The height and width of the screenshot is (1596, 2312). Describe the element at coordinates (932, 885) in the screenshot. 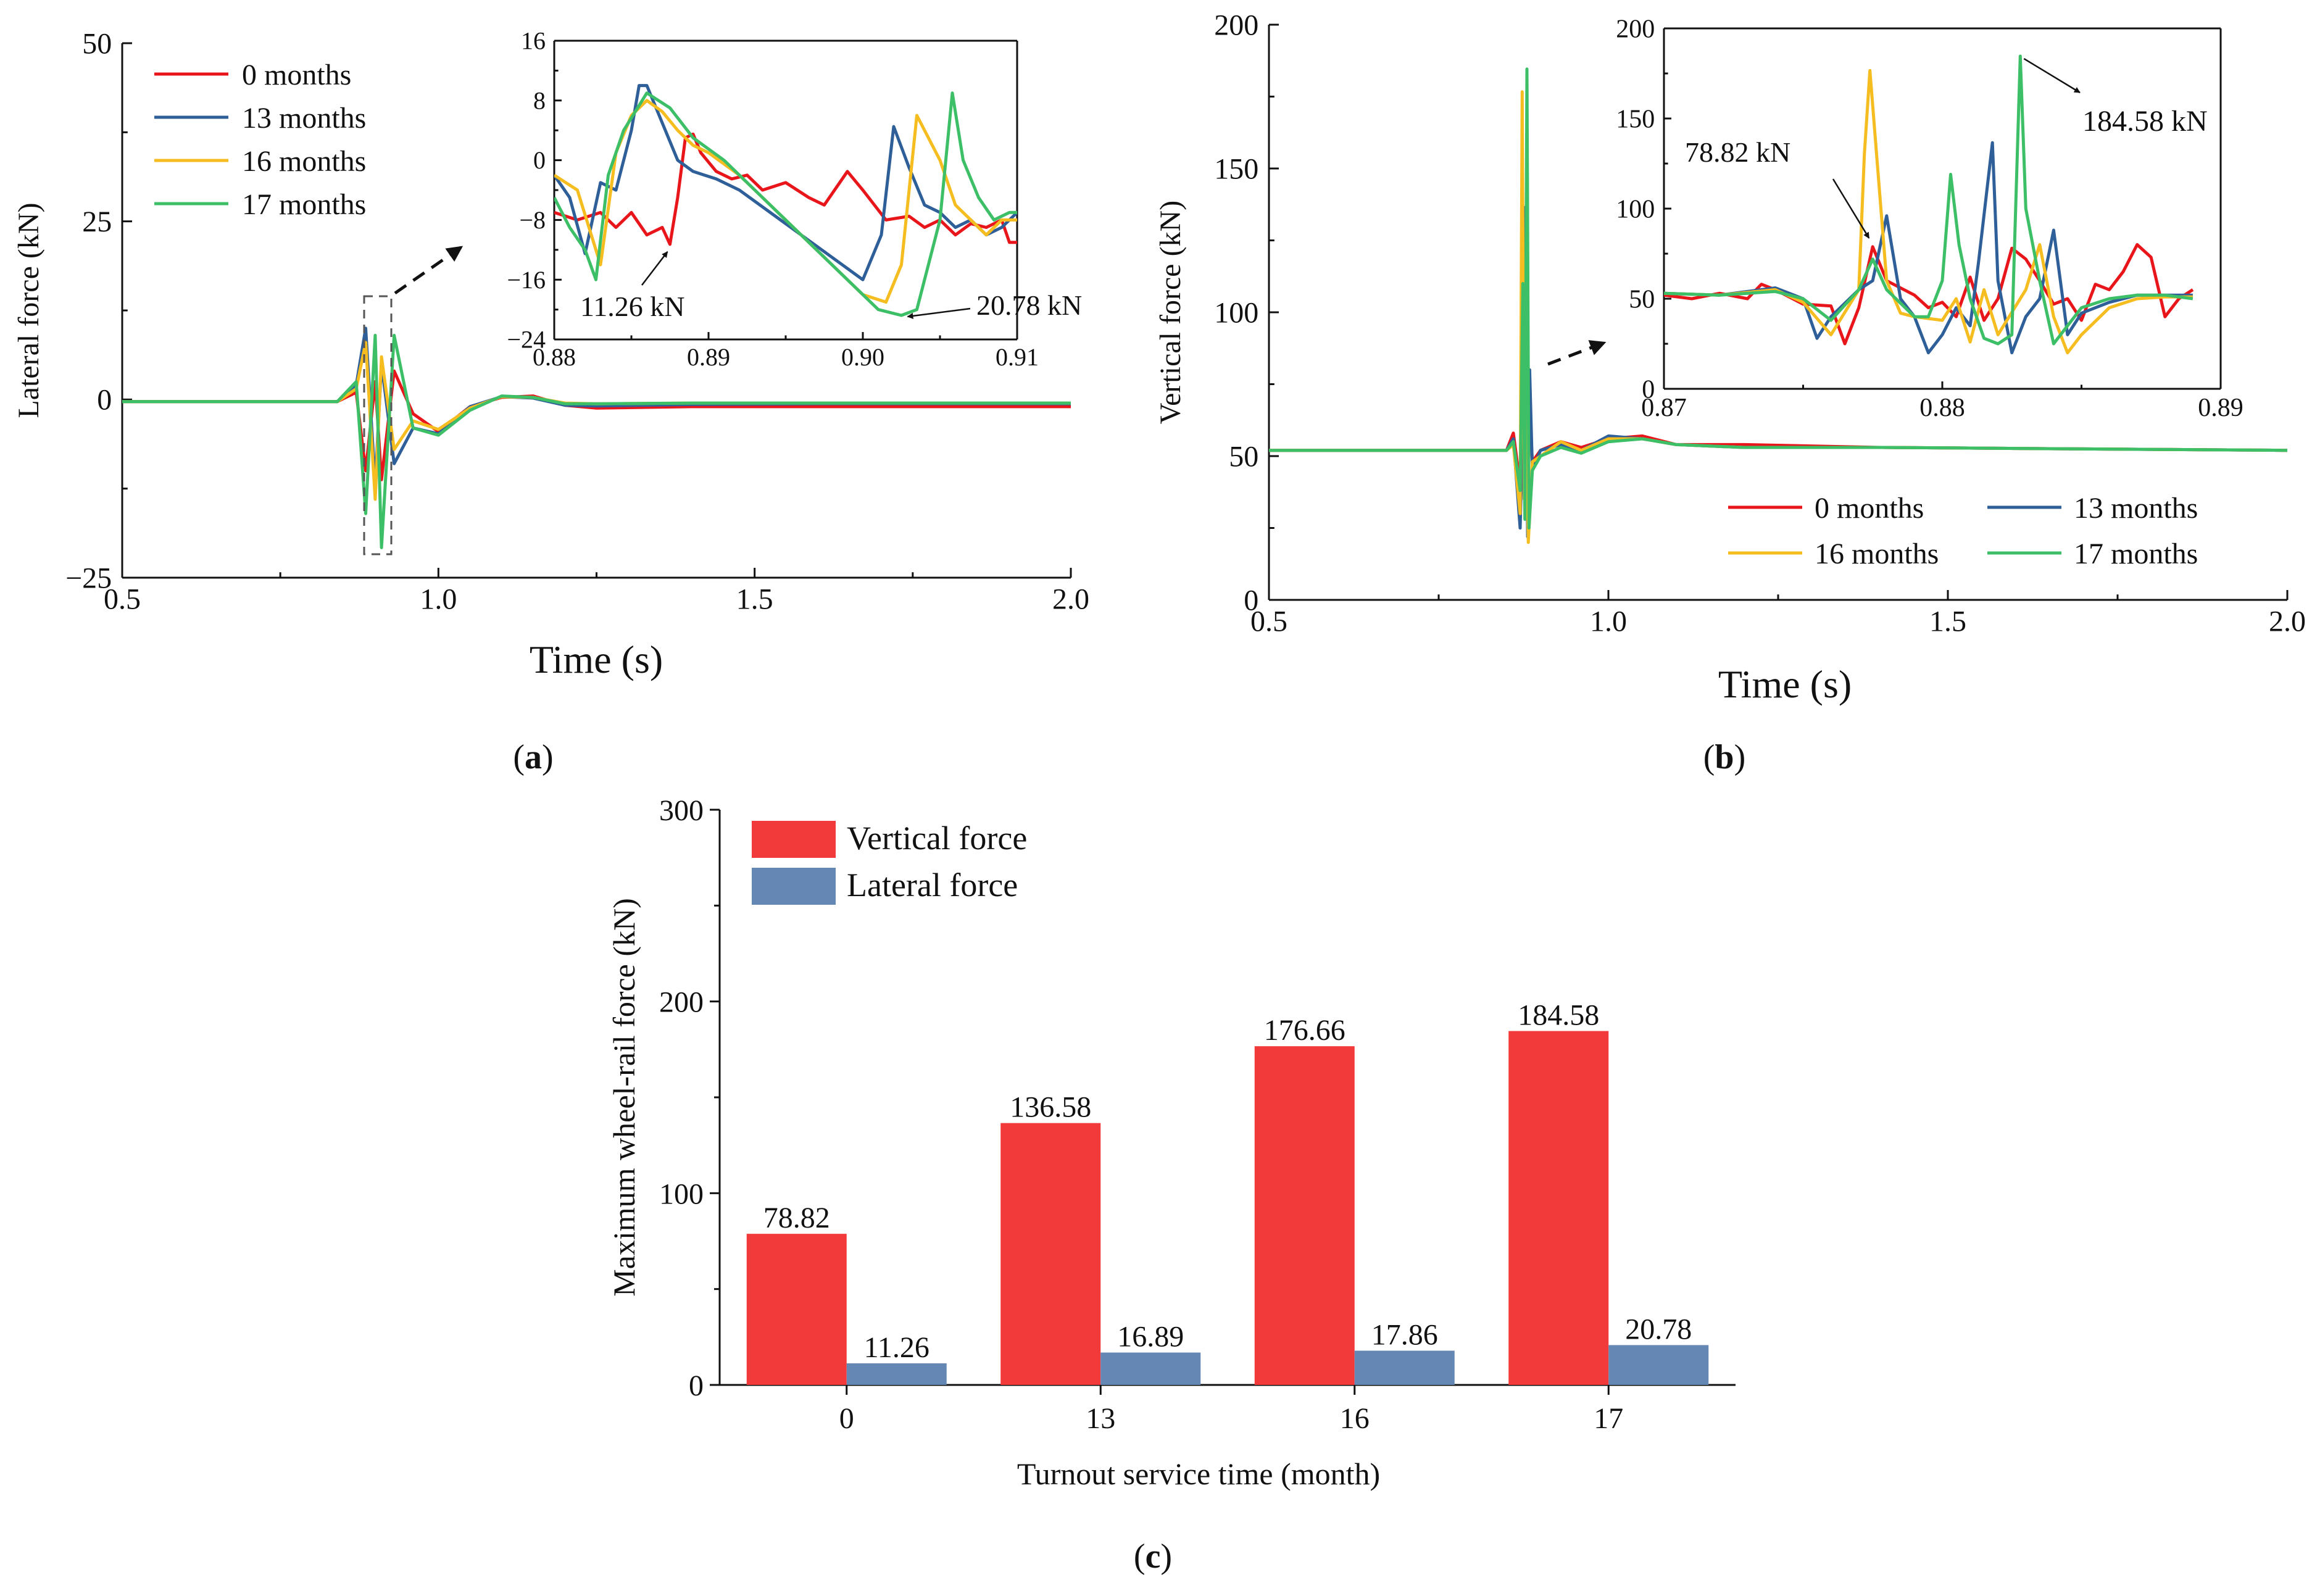

I see `legend-label: Lateral force` at that location.